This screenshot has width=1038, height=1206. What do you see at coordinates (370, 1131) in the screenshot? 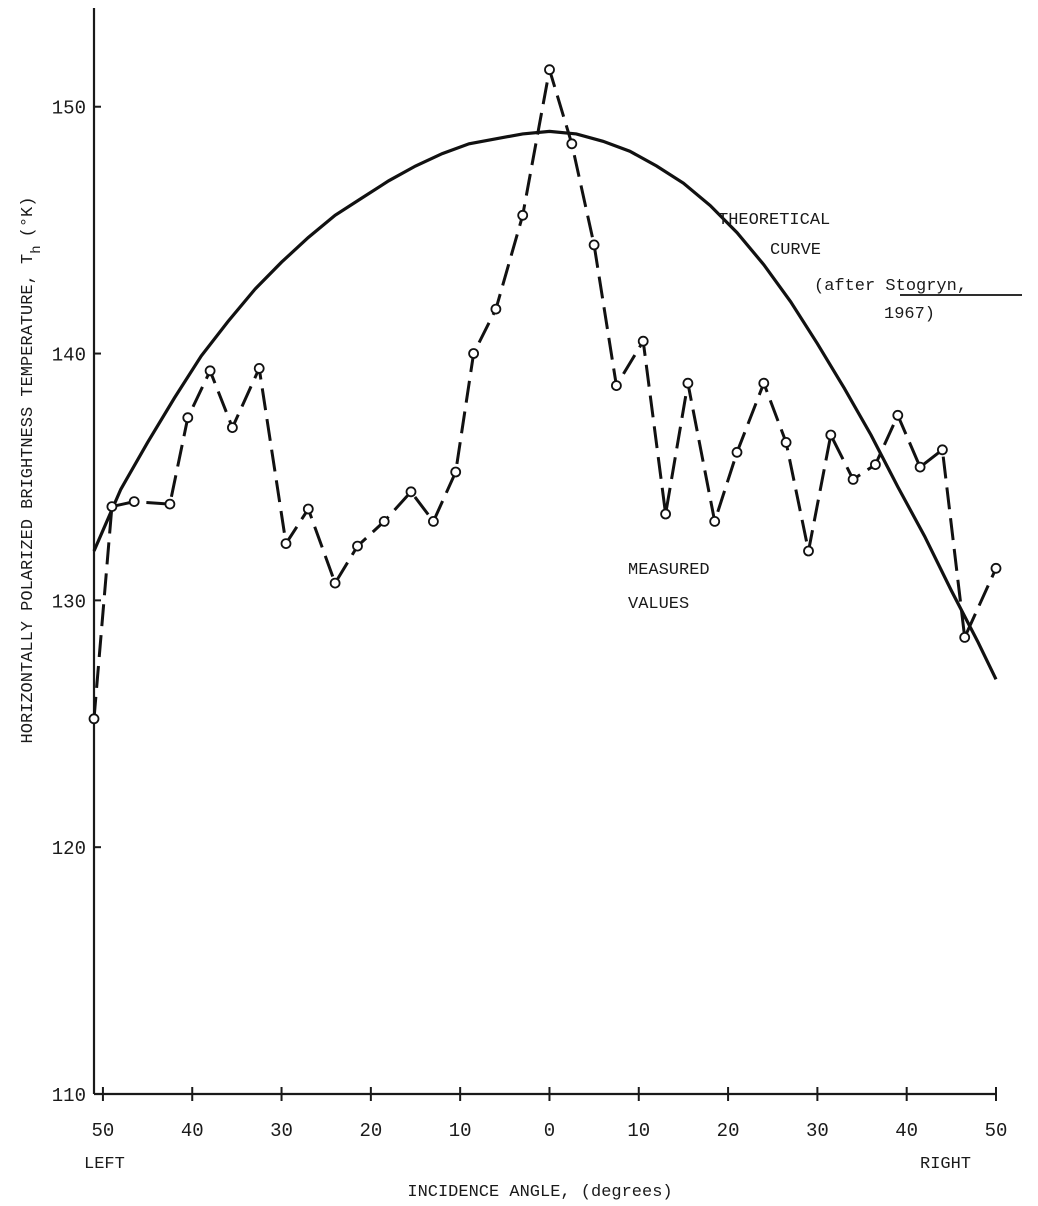
I see `x-tick-label-3: 20` at bounding box center [370, 1131].